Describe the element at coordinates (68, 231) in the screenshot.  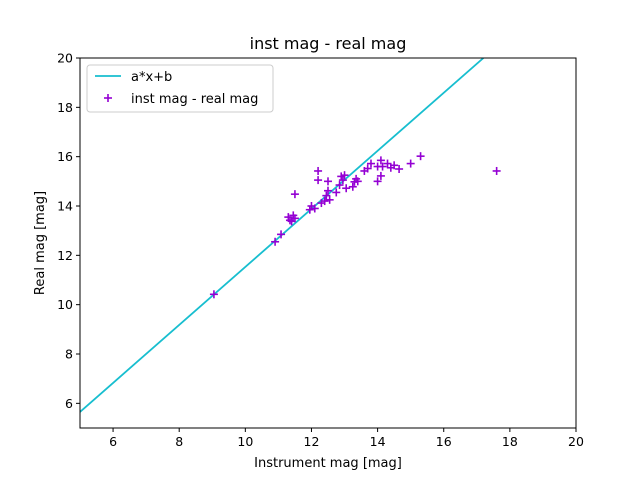
I see `y-axis: 6 8 10 12 14 16 18 20` at that location.